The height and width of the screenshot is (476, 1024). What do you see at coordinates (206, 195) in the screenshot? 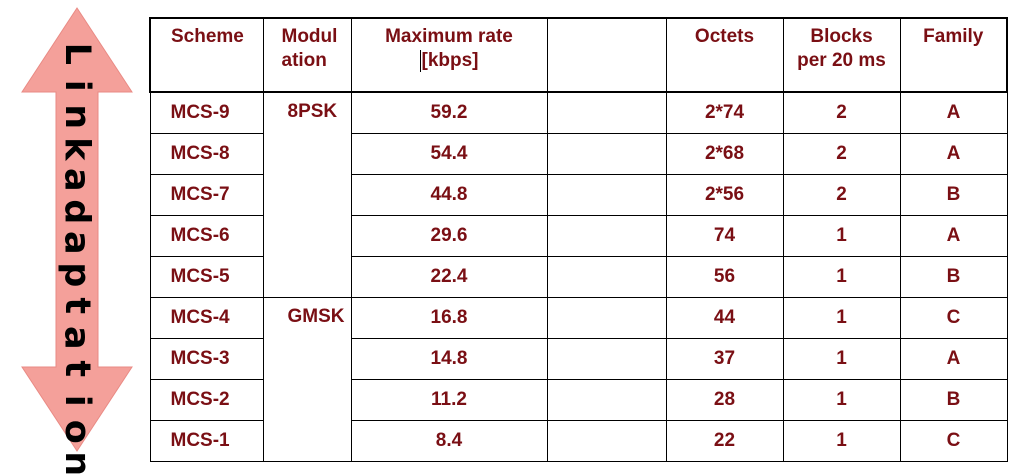
I see `cell-scheme: MCS-7` at bounding box center [206, 195].